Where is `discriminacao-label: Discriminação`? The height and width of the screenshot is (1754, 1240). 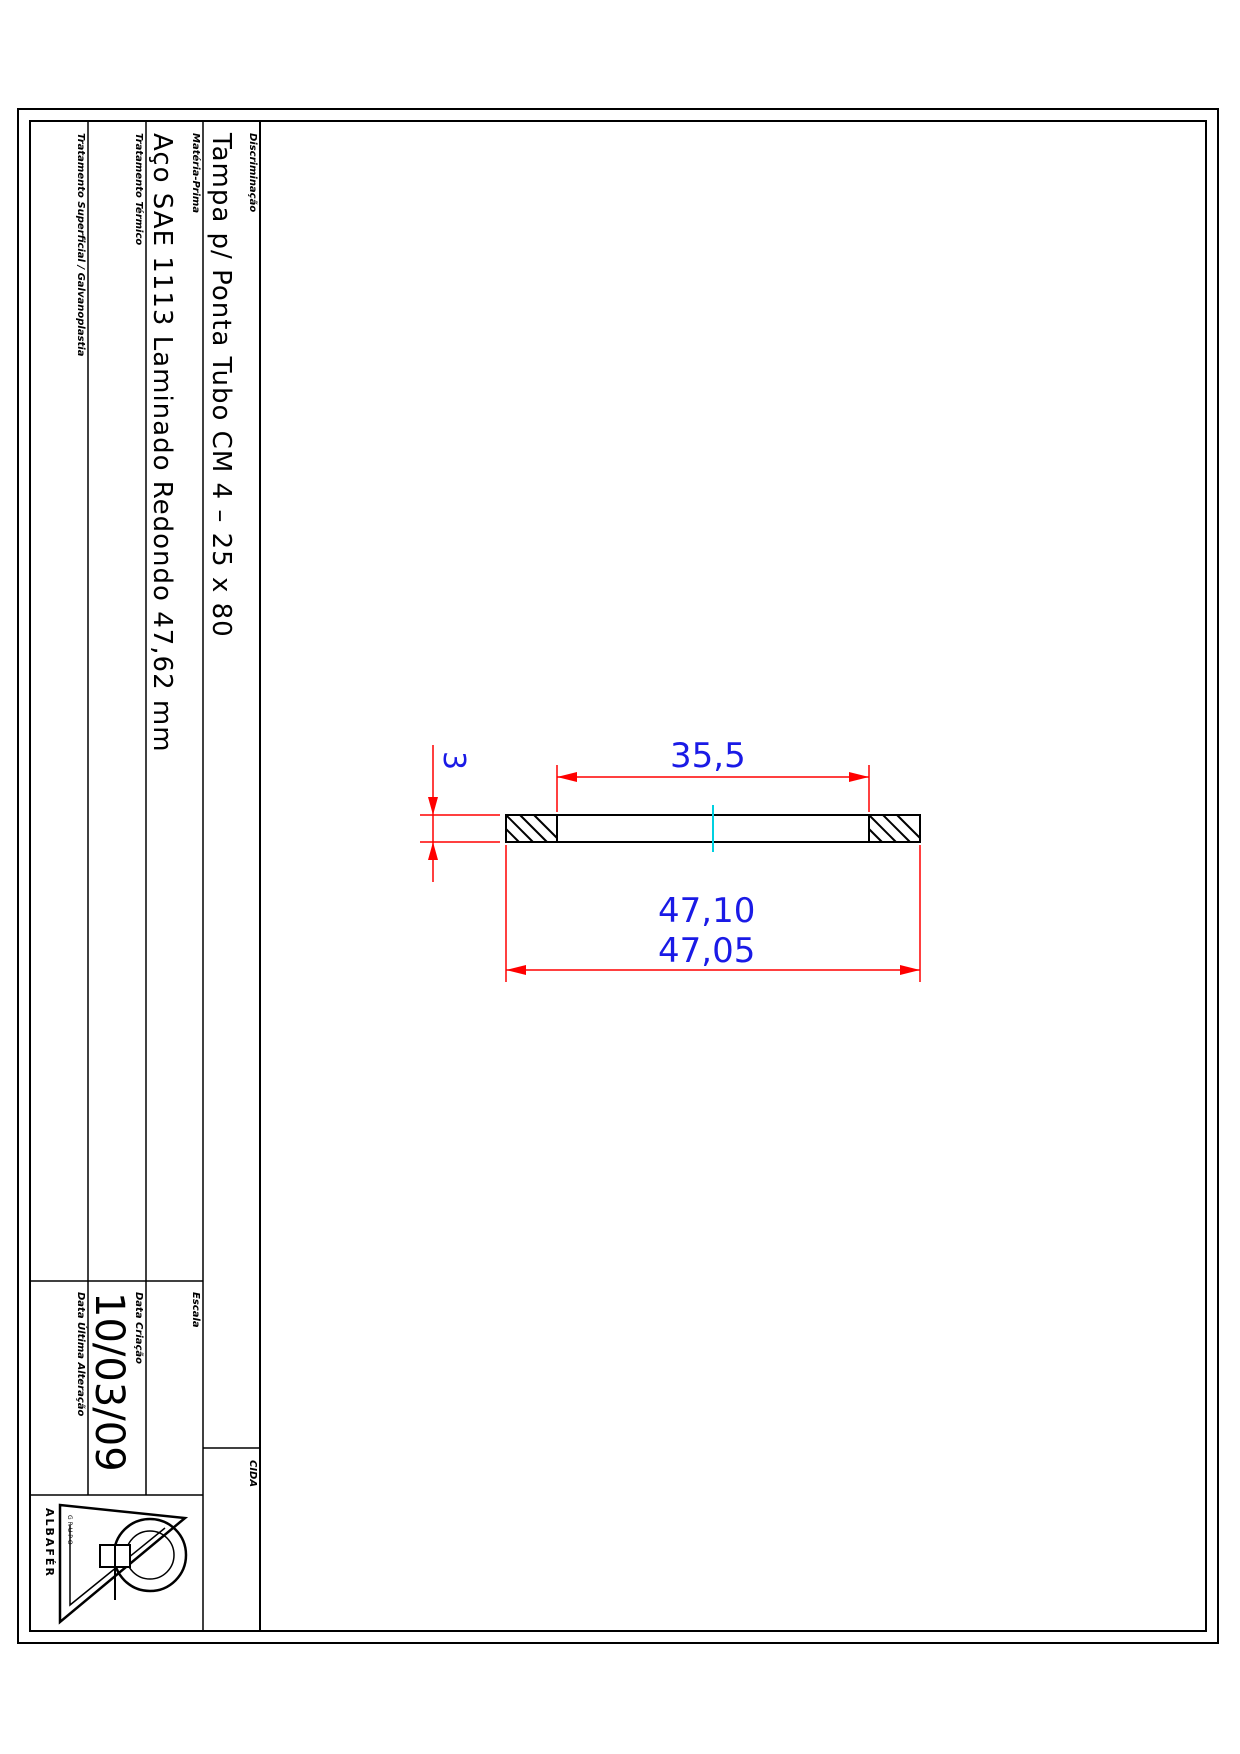
discriminacao-label: Discriminação is located at coordinates (252, 172).